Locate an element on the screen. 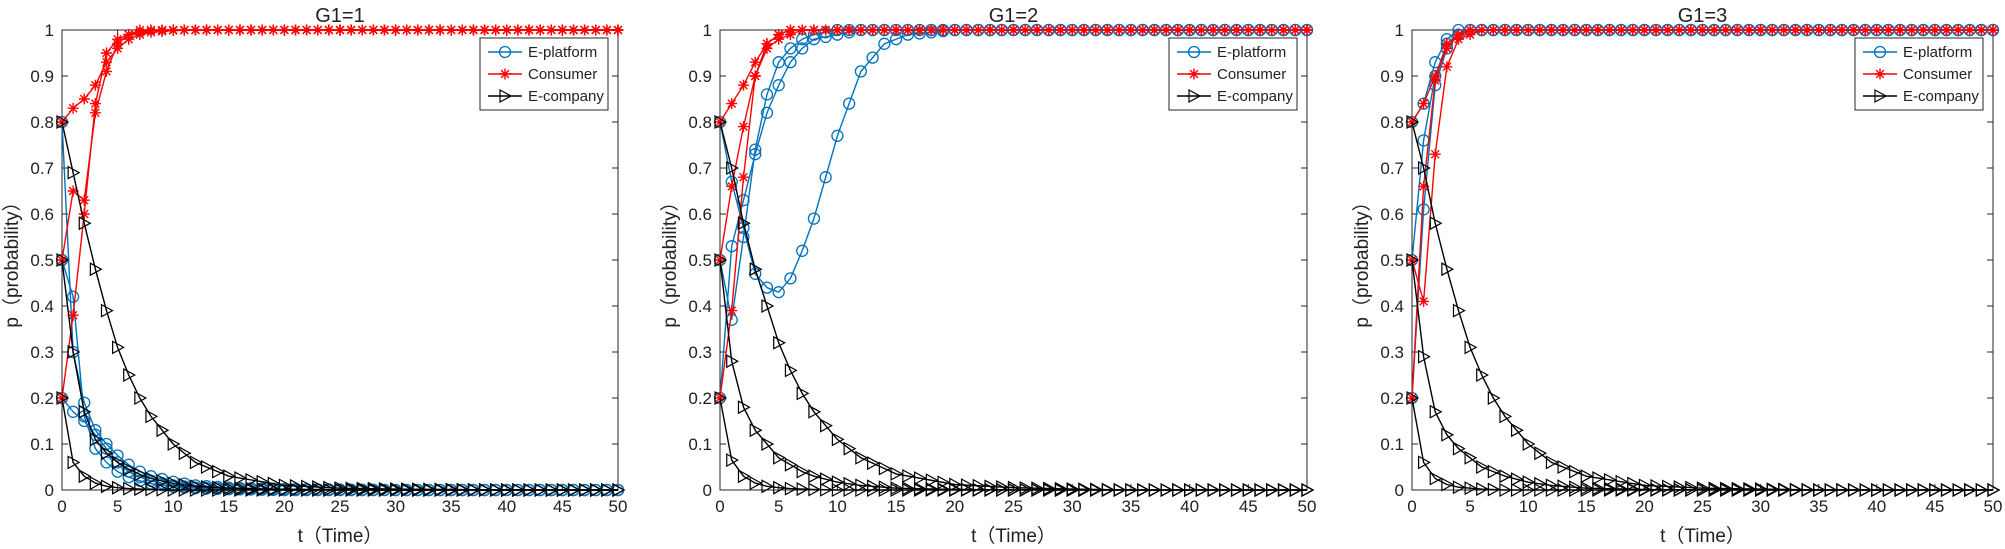 This screenshot has width=2005, height=549. y-tick-label: 0.8 is located at coordinates (1392, 122).